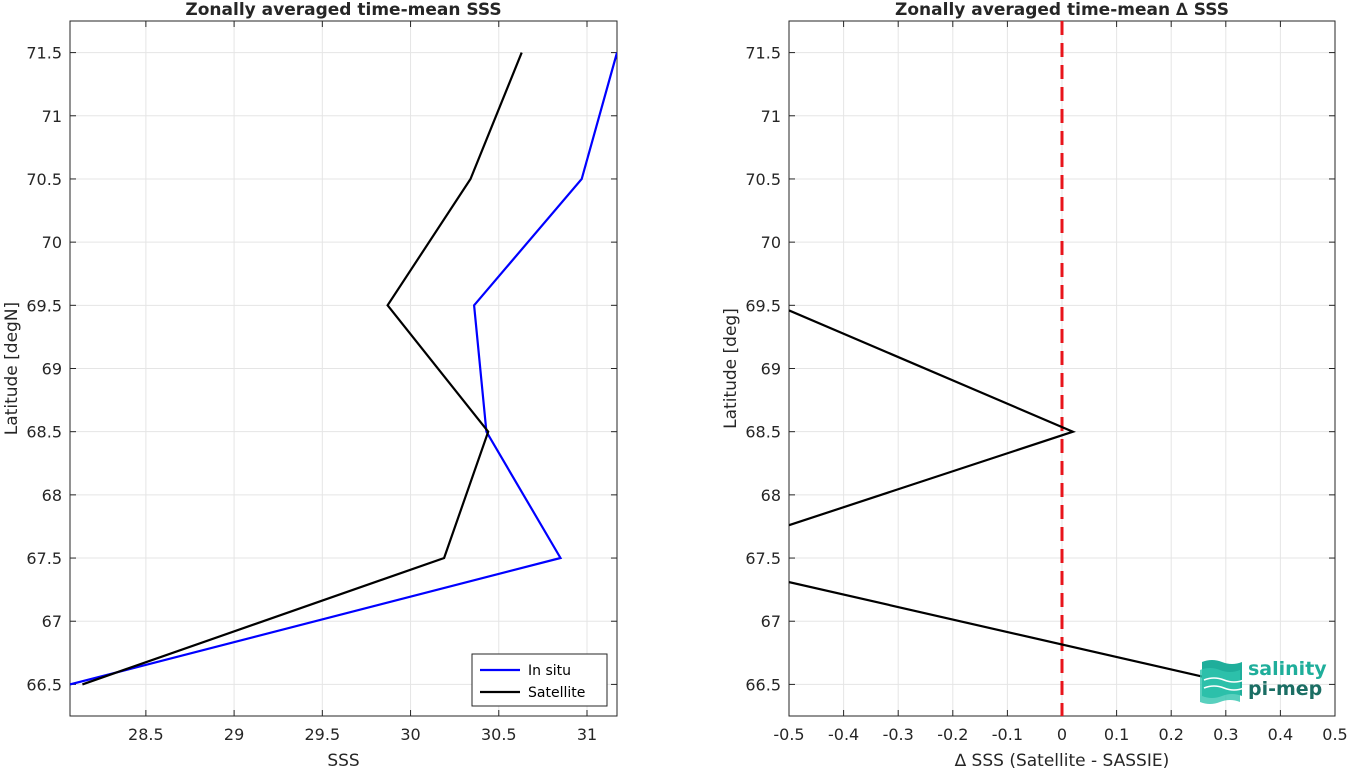 This screenshot has width=1347, height=769. I want to click on legend-box, so click(539, 680).